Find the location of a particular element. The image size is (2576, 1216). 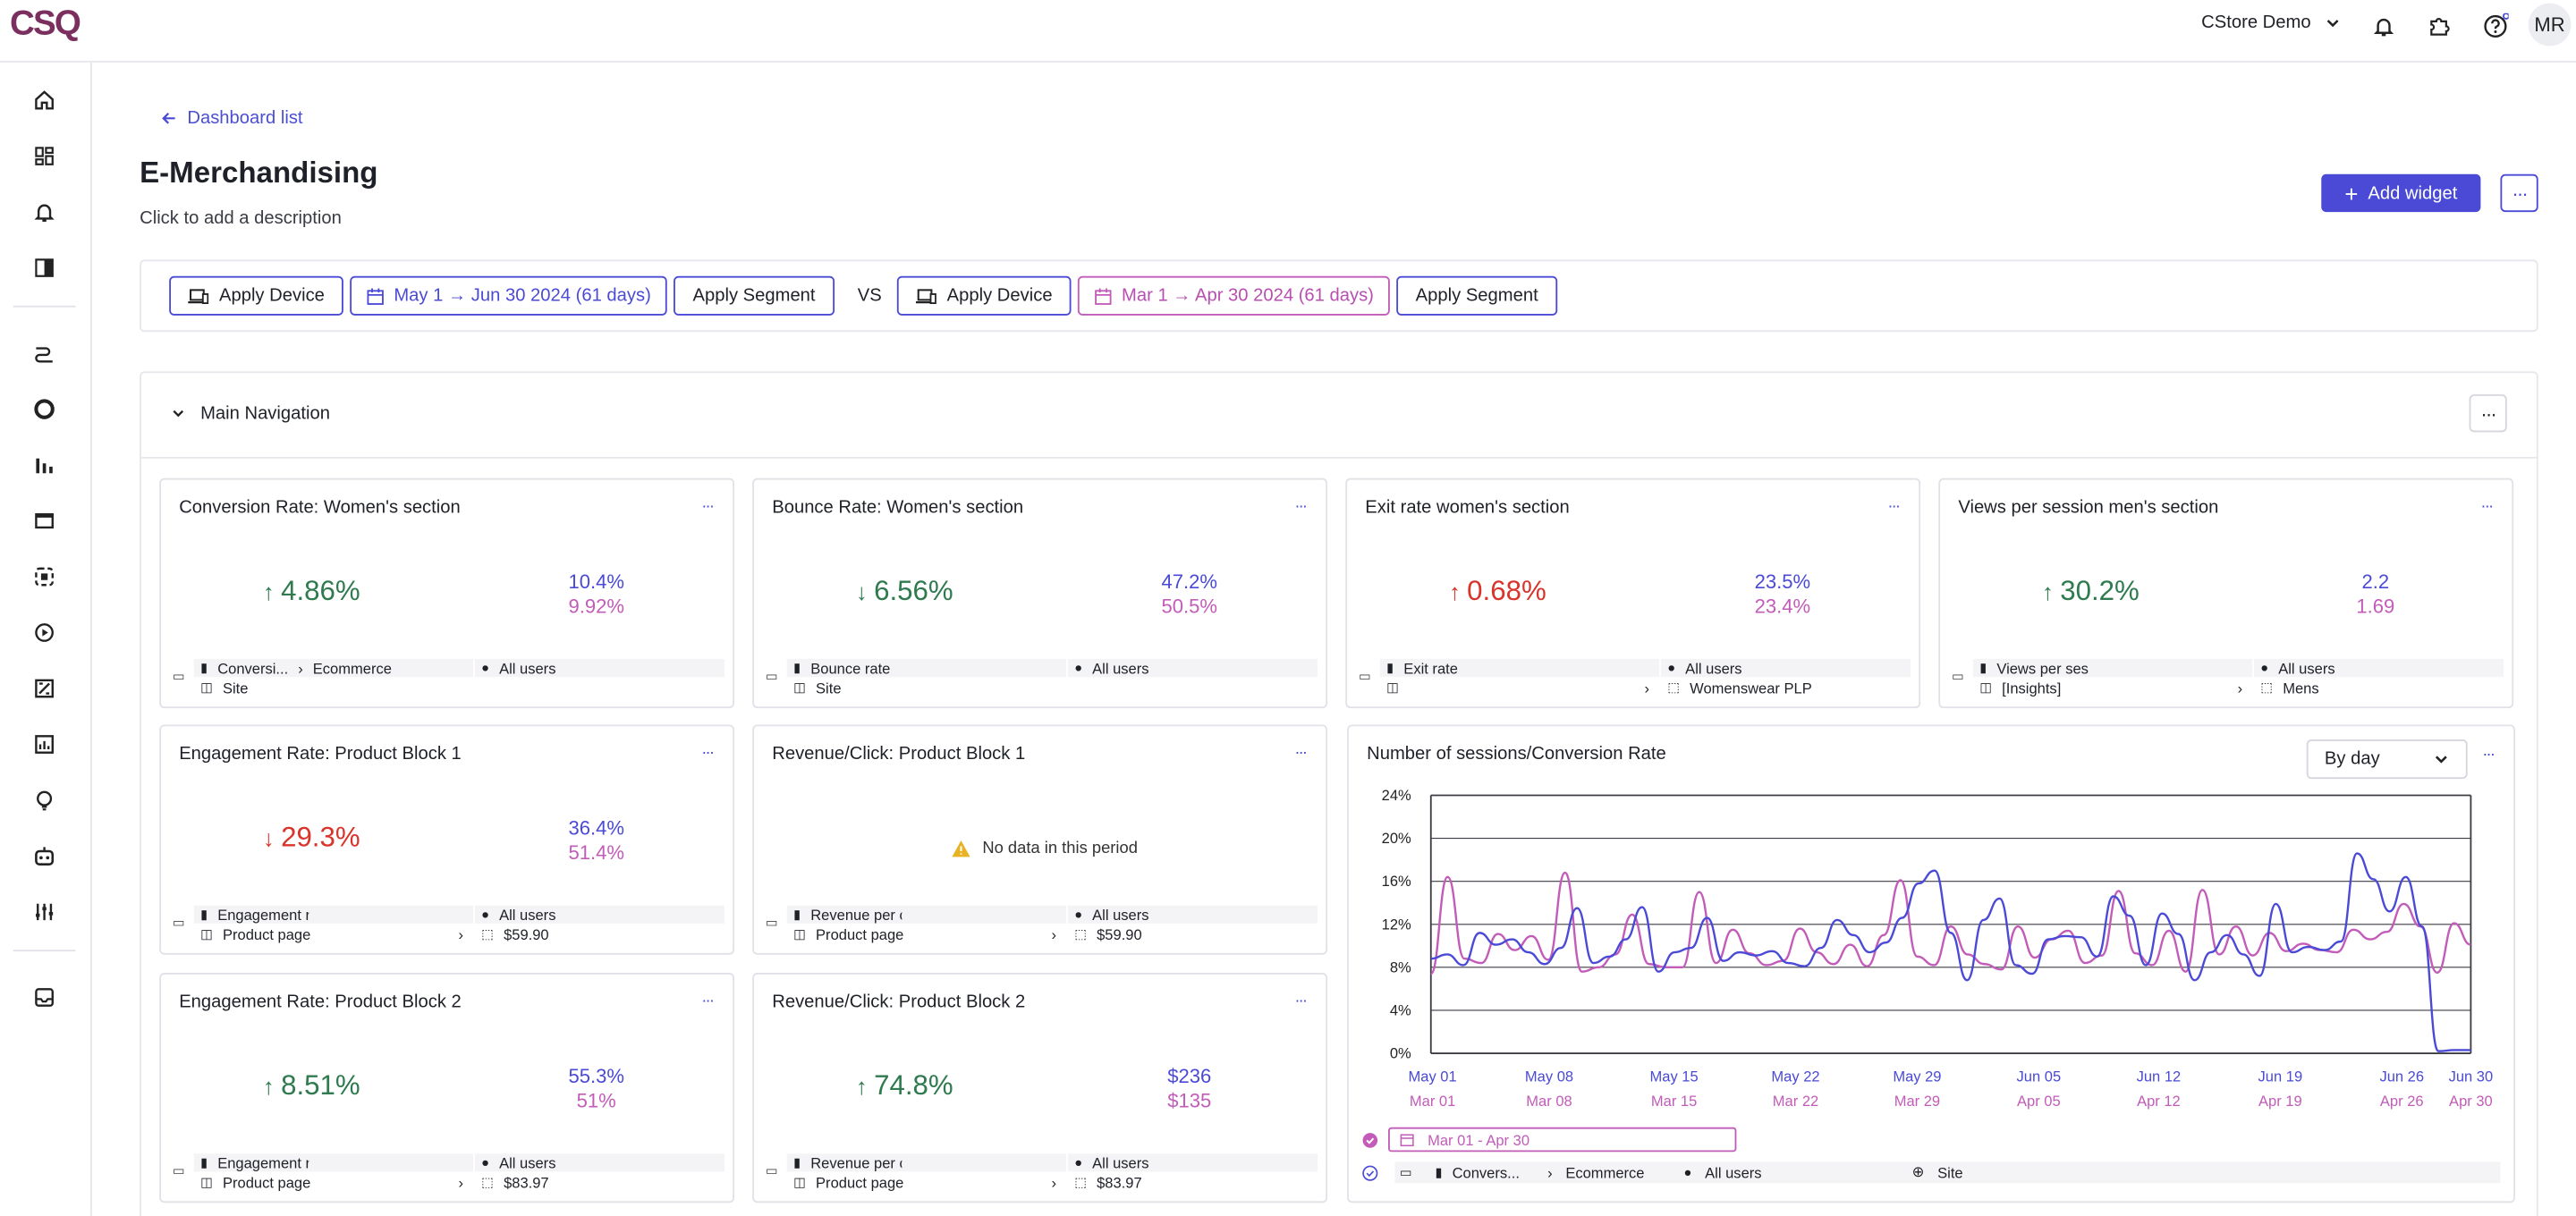

card-title: Exit rate women's section is located at coordinates (1467, 508).